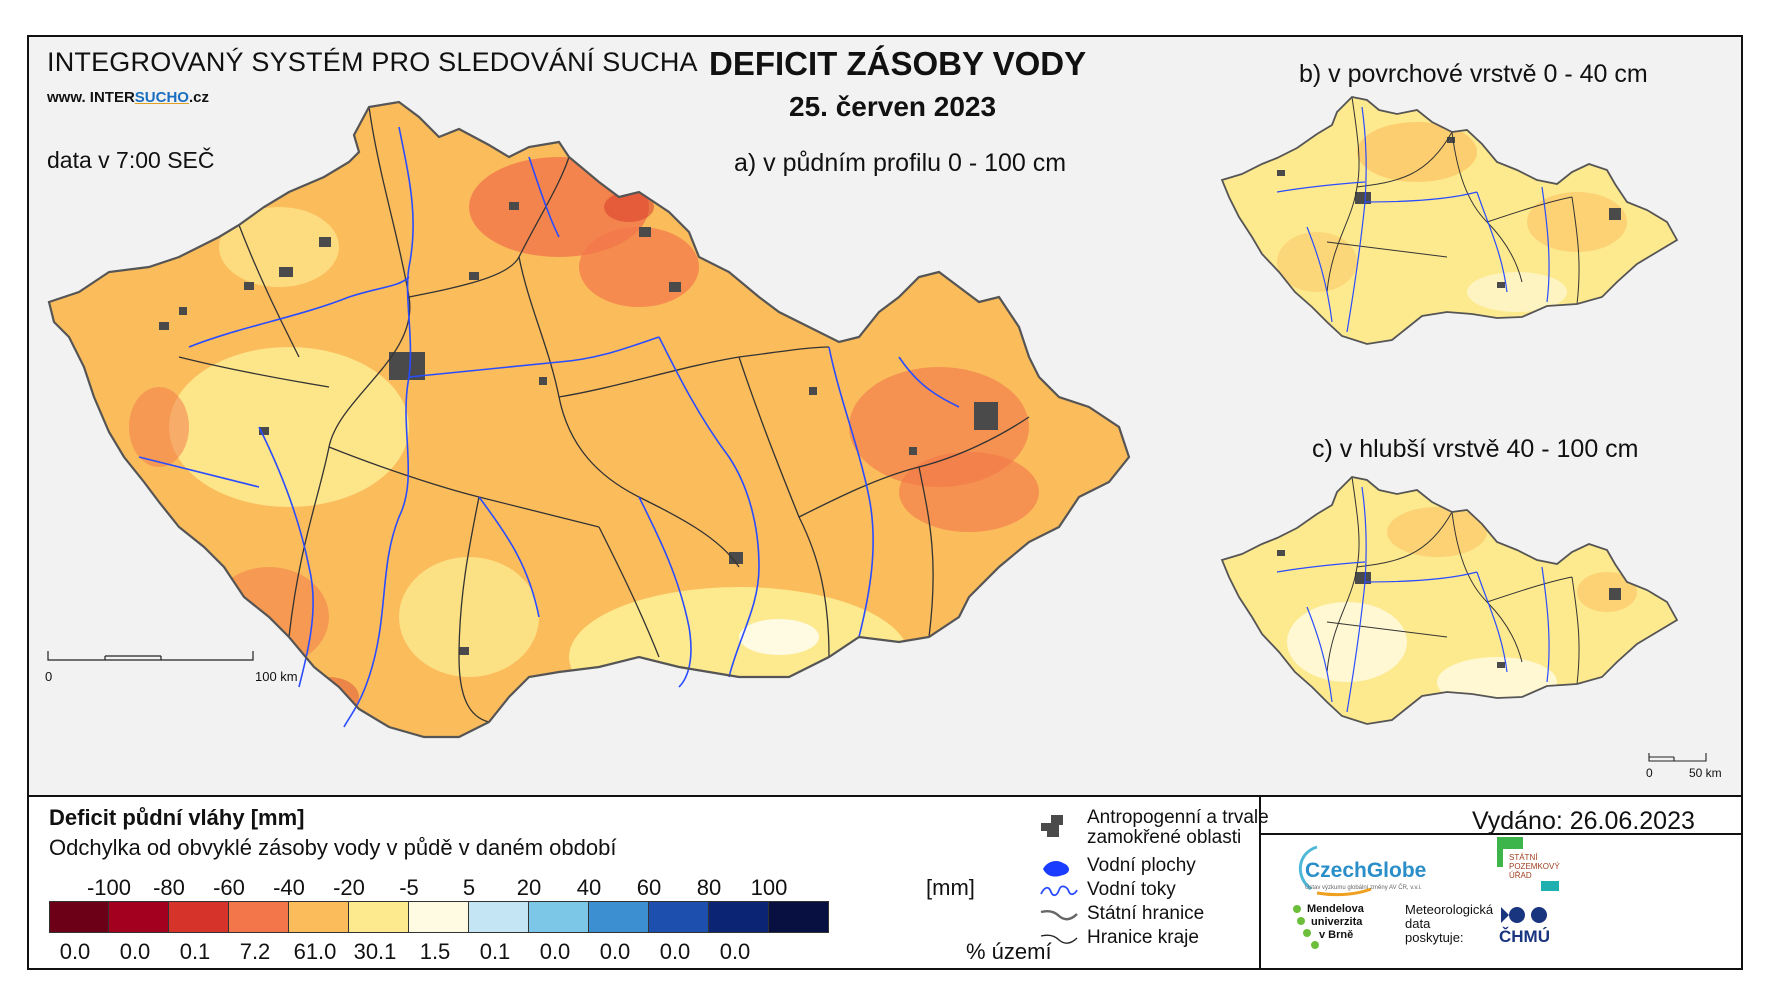 The width and height of the screenshot is (1772, 1003). What do you see at coordinates (349, 887) in the screenshot?
I see `legend-threshold-label: -20` at bounding box center [349, 887].